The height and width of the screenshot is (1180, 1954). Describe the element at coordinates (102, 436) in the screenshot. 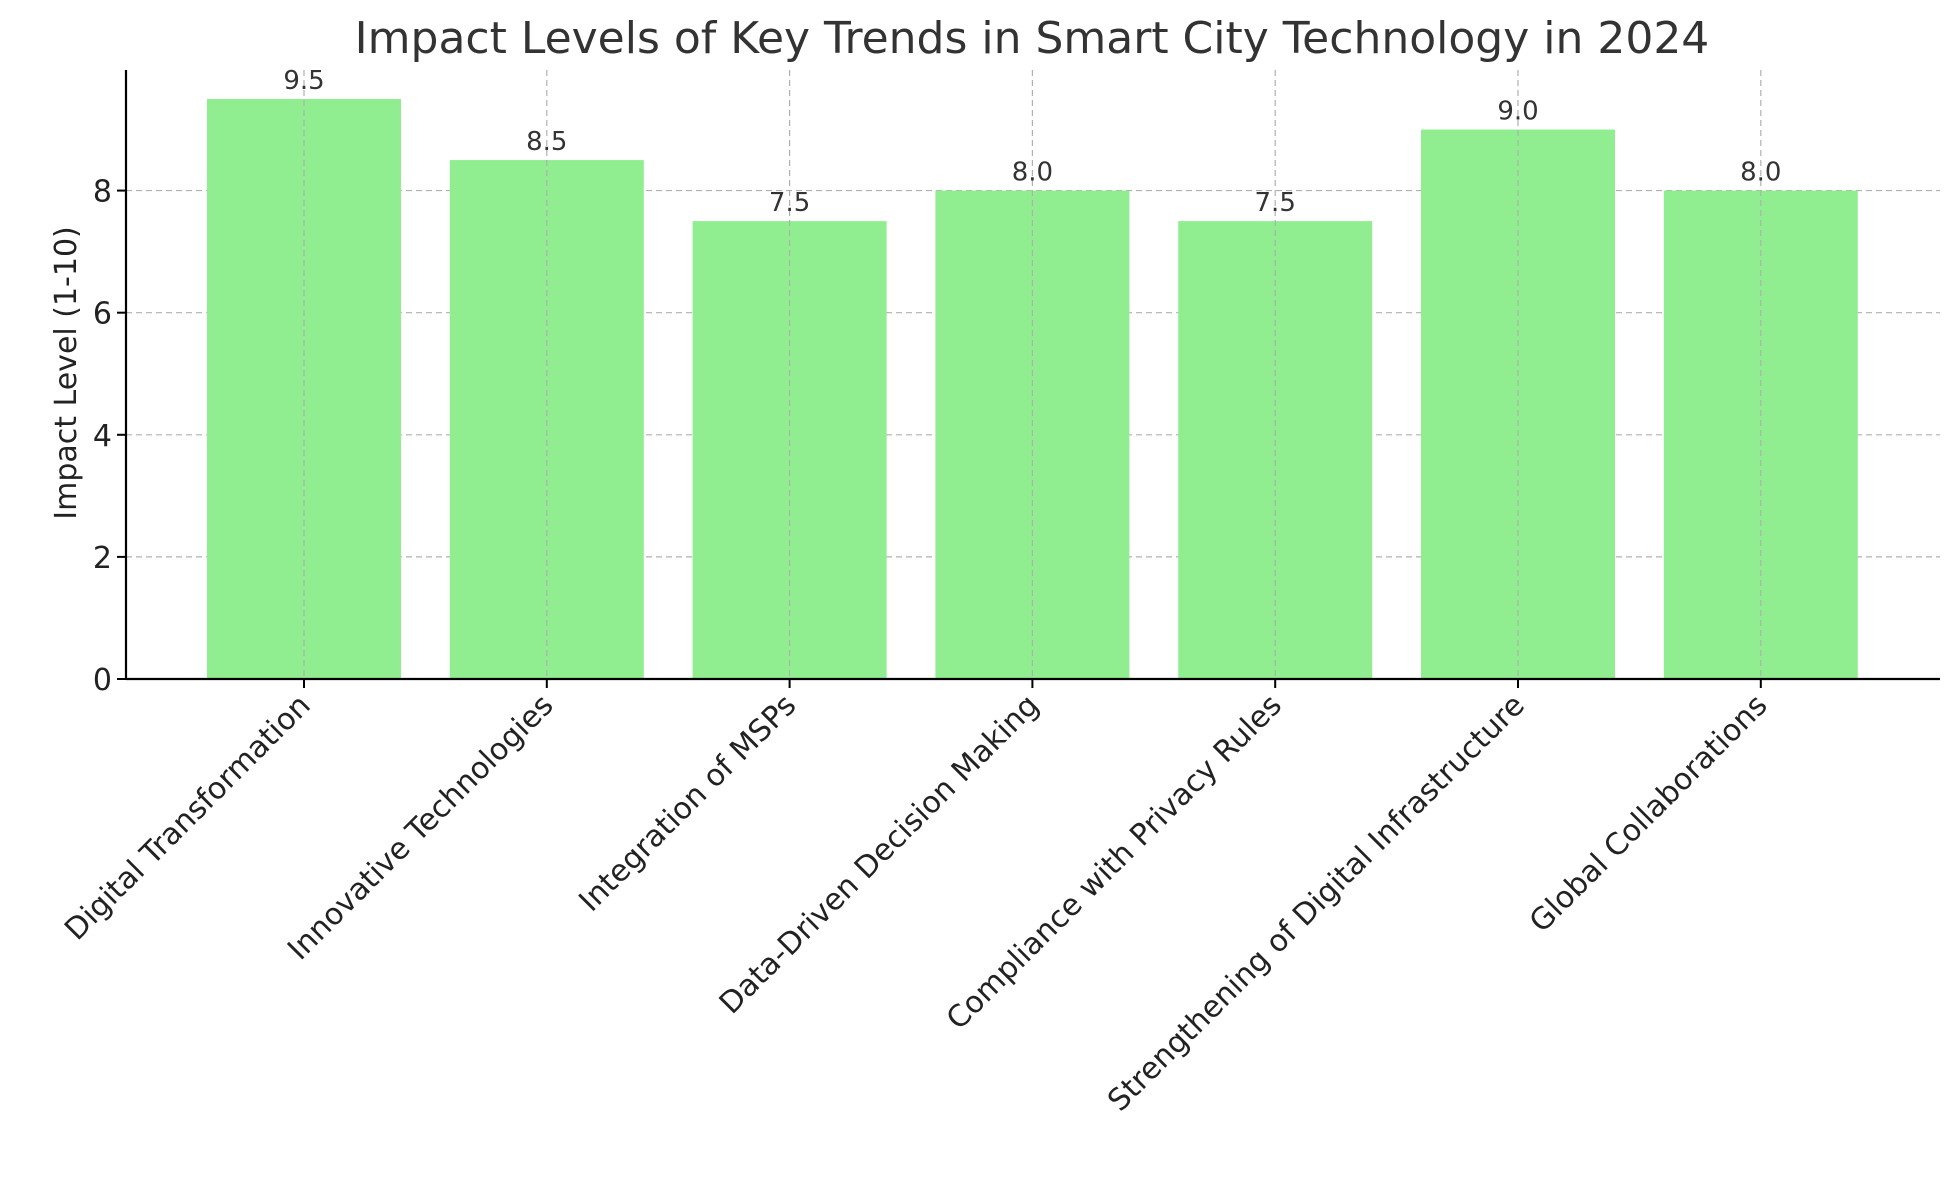

I see `y-tick-label: 4` at that location.